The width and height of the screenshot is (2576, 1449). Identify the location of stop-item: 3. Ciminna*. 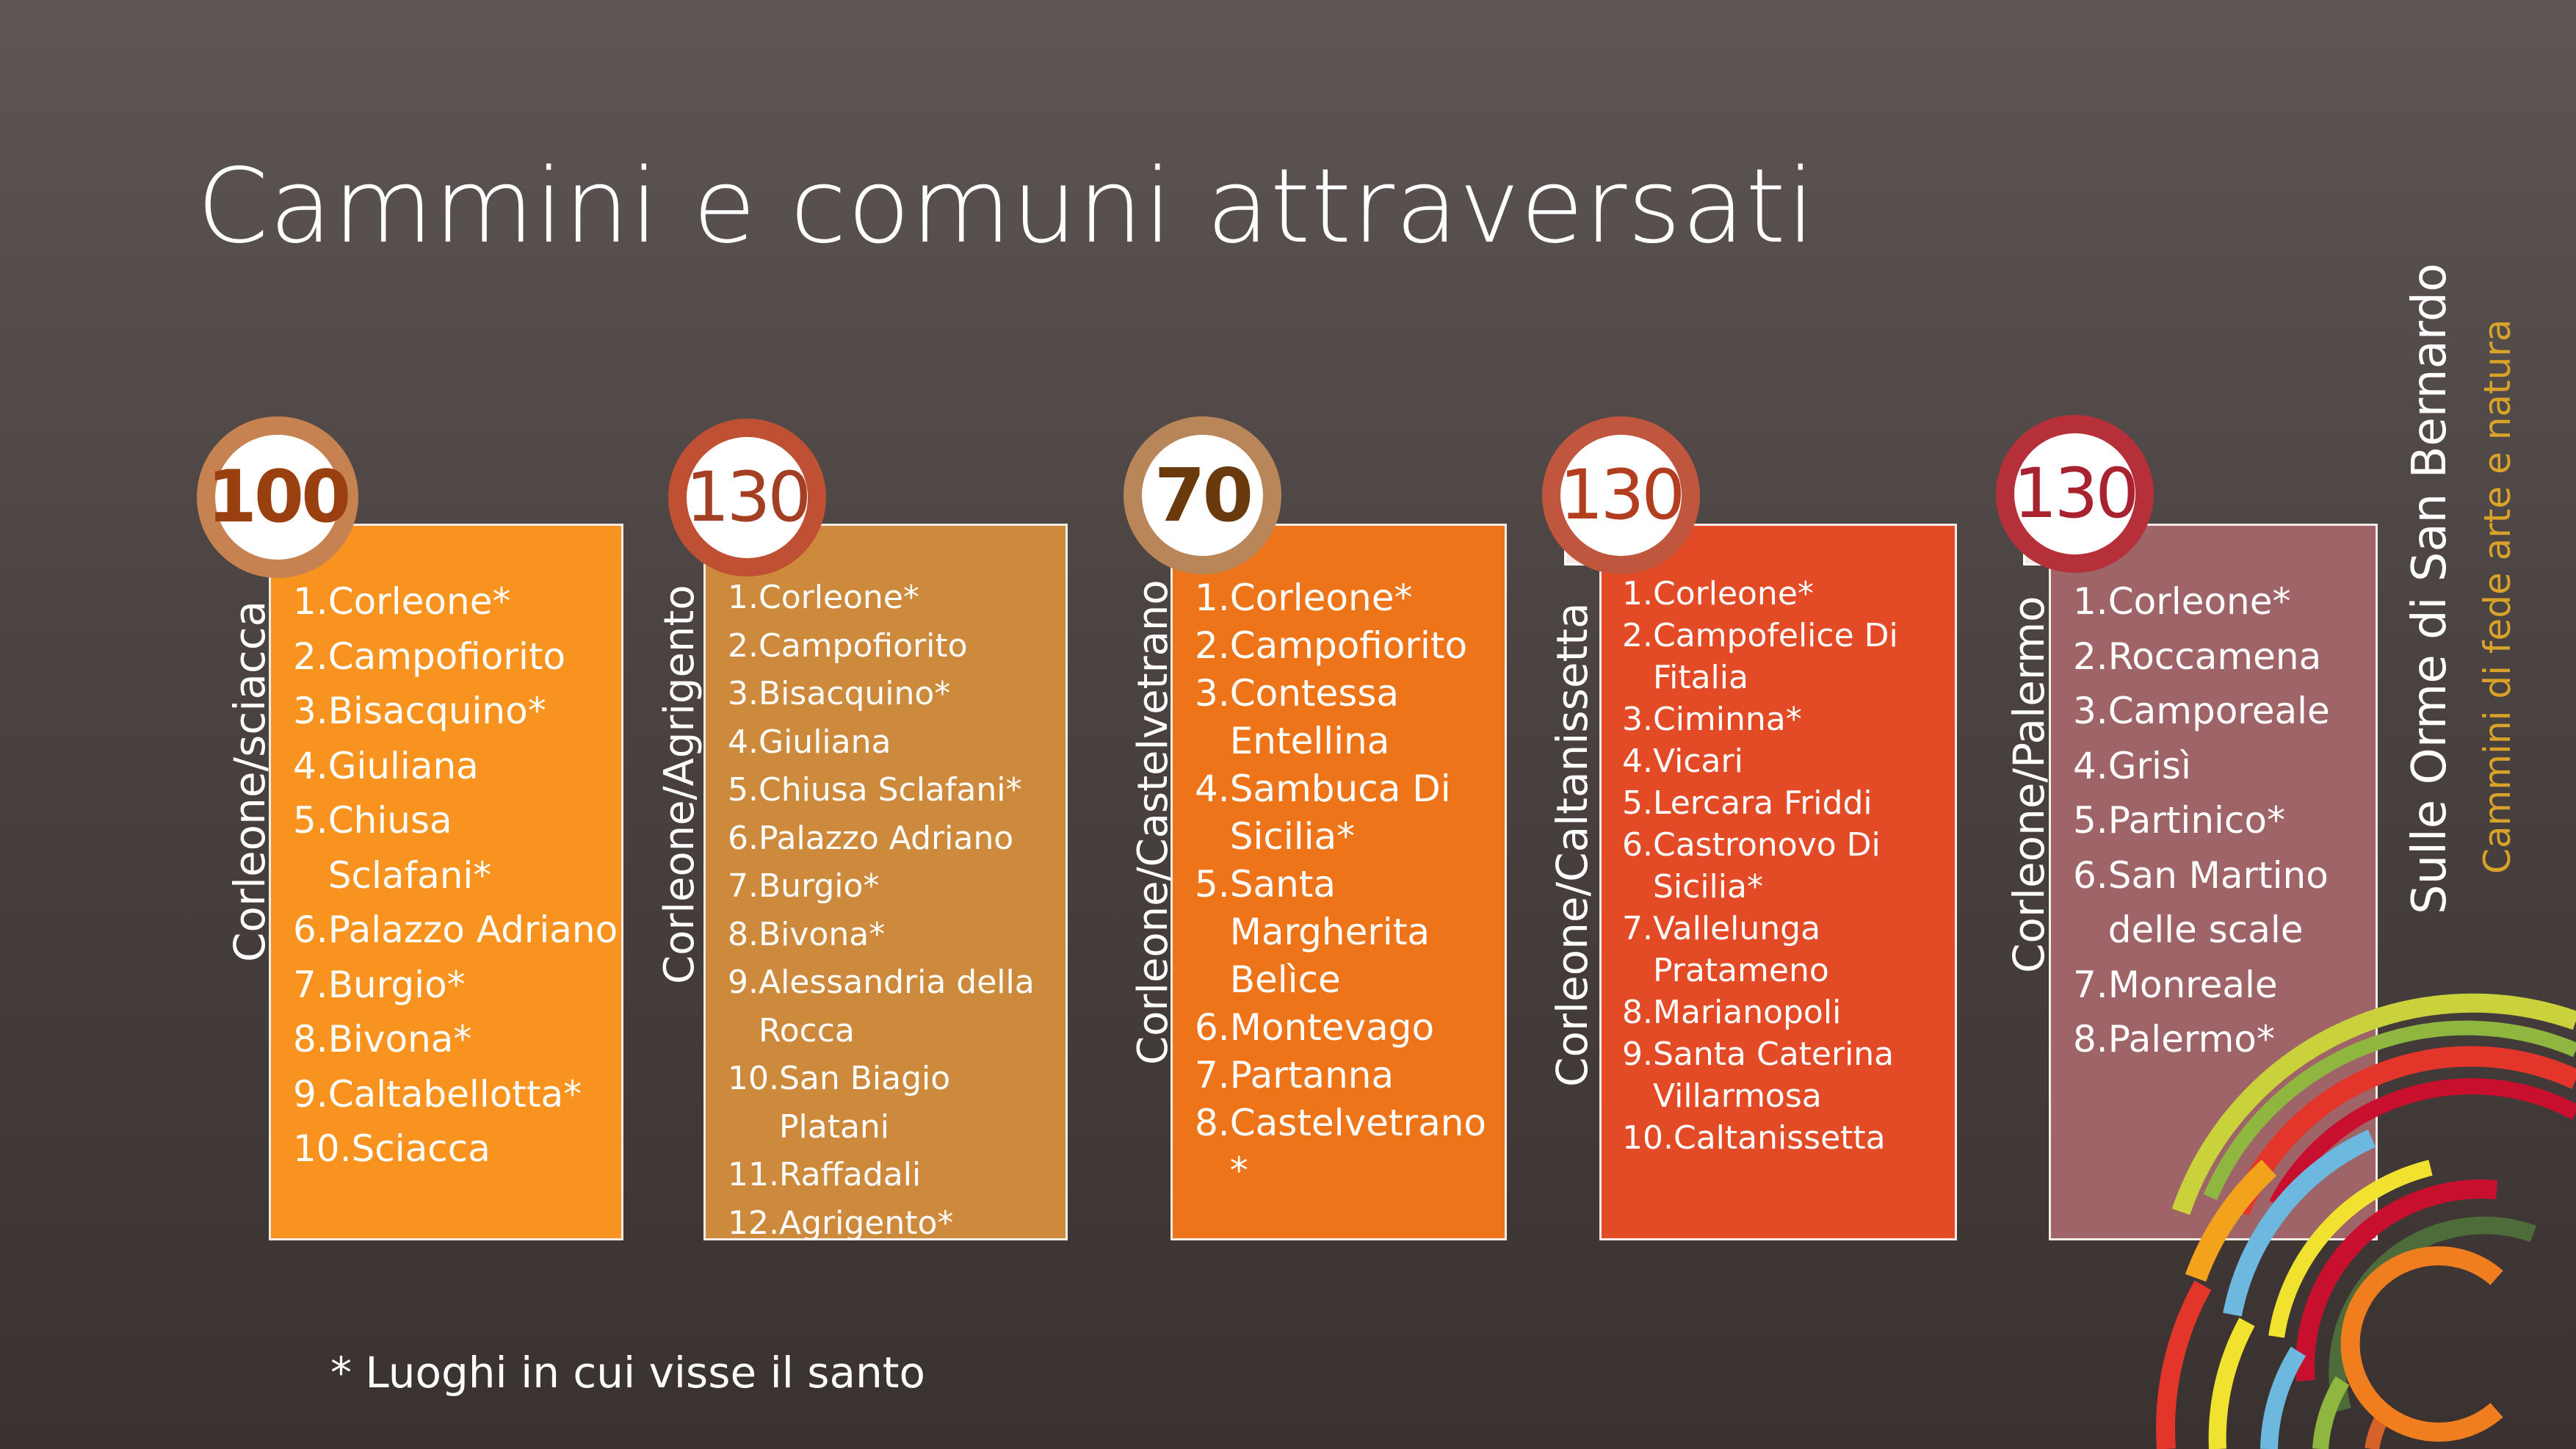
(1788, 719).